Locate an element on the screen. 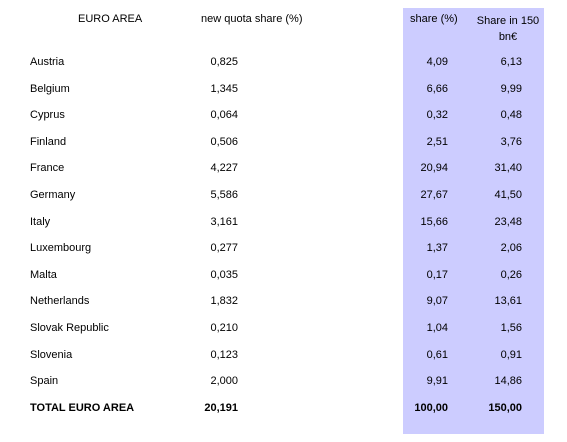 This screenshot has width=567, height=442. share-150-value: 0,91 is located at coordinates (511, 355).